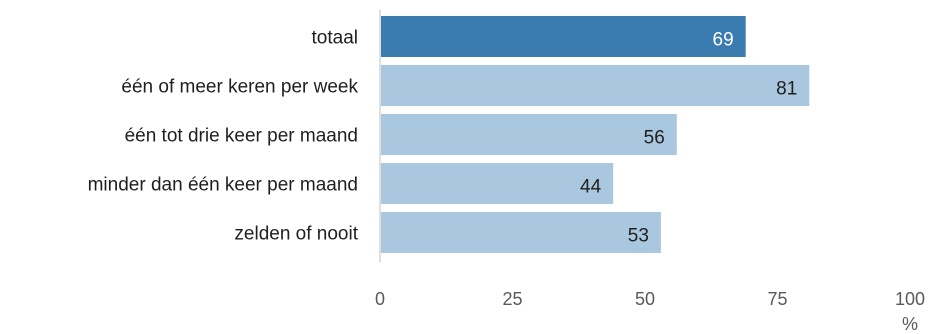 The width and height of the screenshot is (931, 334). What do you see at coordinates (591, 187) in the screenshot?
I see `bar-value-label: 44` at bounding box center [591, 187].